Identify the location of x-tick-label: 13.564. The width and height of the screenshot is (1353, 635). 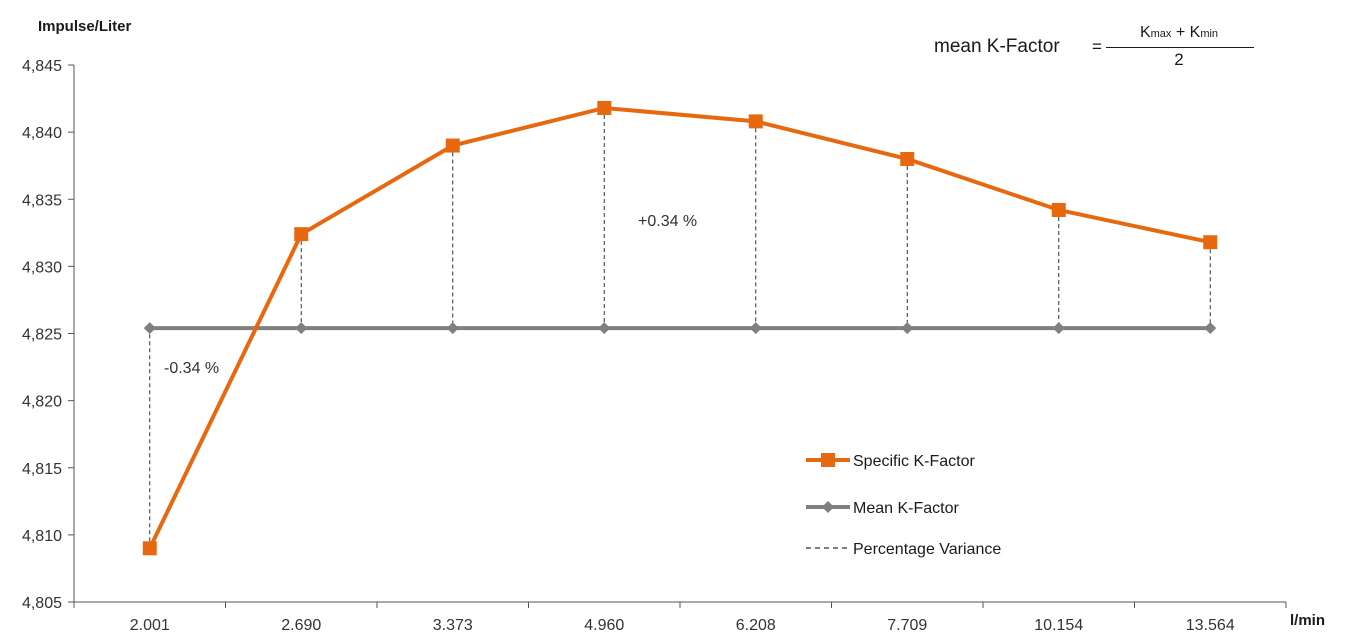
(1210, 625).